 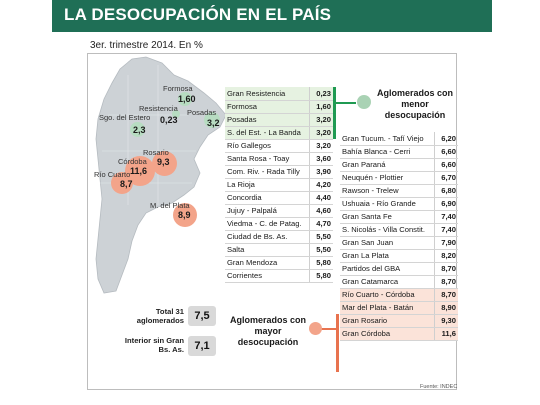 What do you see at coordinates (334, 113) in the screenshot?
I see `low-group-bar` at bounding box center [334, 113].